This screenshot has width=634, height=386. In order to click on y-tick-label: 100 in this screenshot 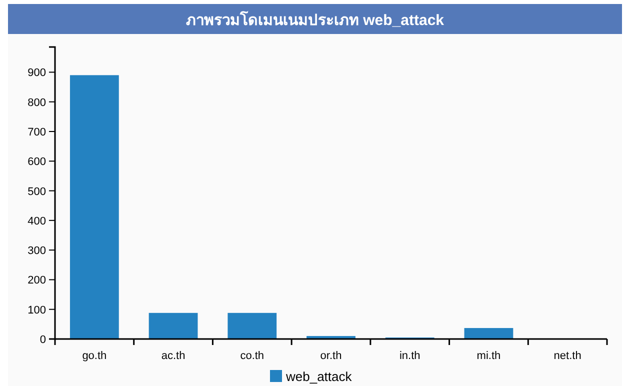, I will do `click(37, 310)`.